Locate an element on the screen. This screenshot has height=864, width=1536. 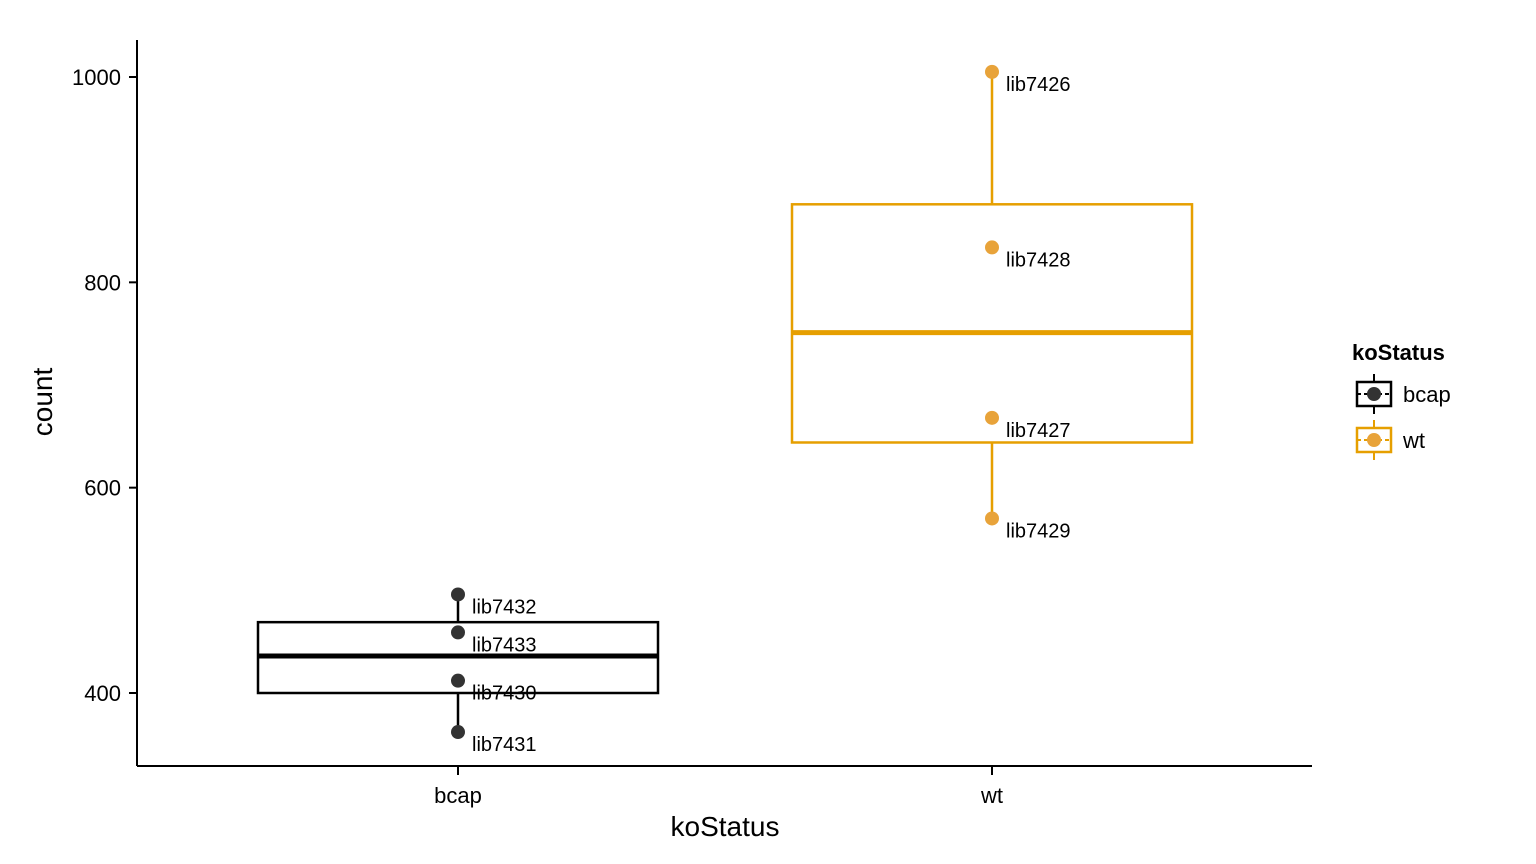
point-label: lib7427 is located at coordinates (1038, 431).